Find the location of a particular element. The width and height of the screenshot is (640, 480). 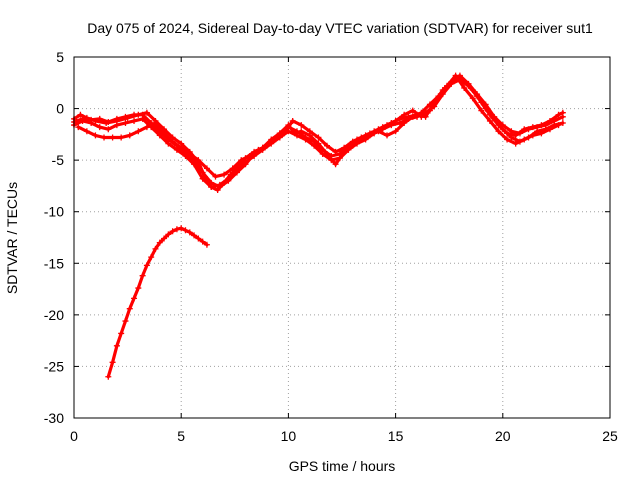

series-early-descent is located at coordinates (157, 302).